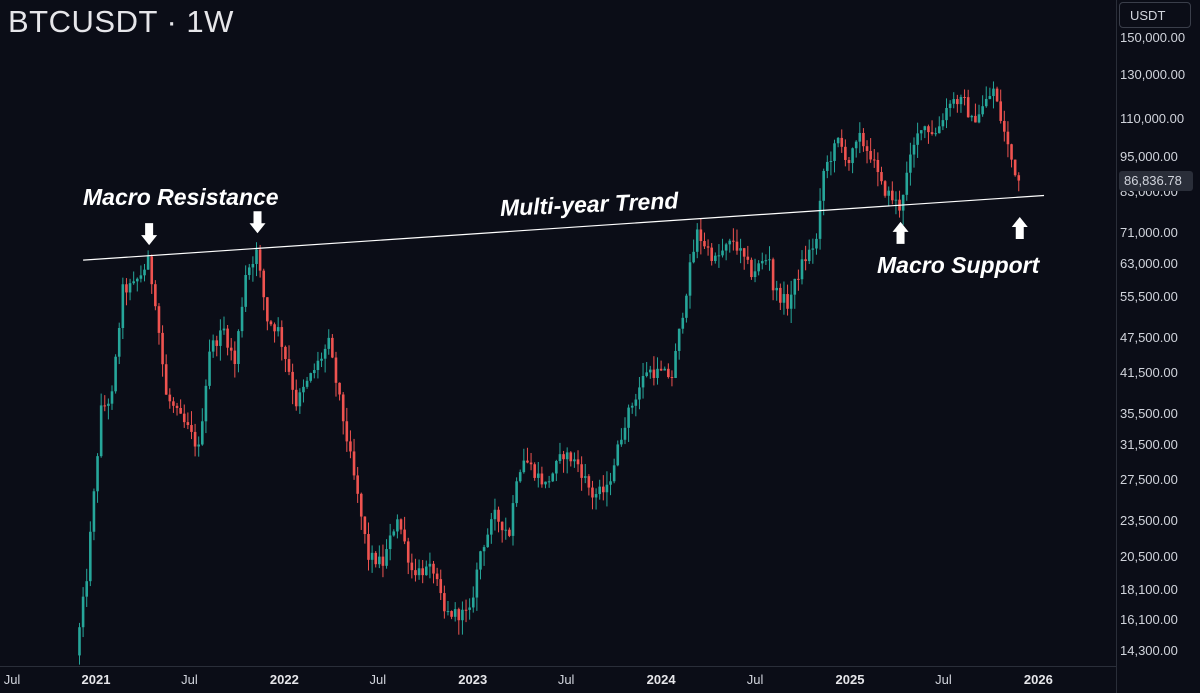 Image resolution: width=1200 pixels, height=693 pixels. What do you see at coordinates (1155, 15) in the screenshot?
I see `currency-button: USDT` at bounding box center [1155, 15].